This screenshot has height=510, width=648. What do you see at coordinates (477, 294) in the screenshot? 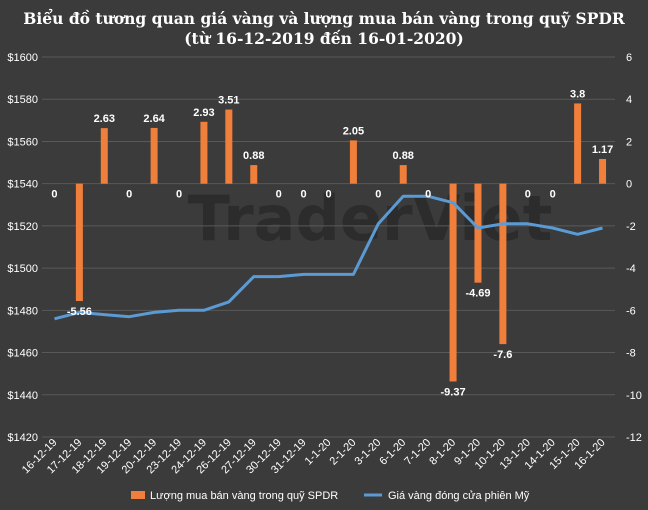
I see `bar-data-label: -4.69` at bounding box center [477, 294].